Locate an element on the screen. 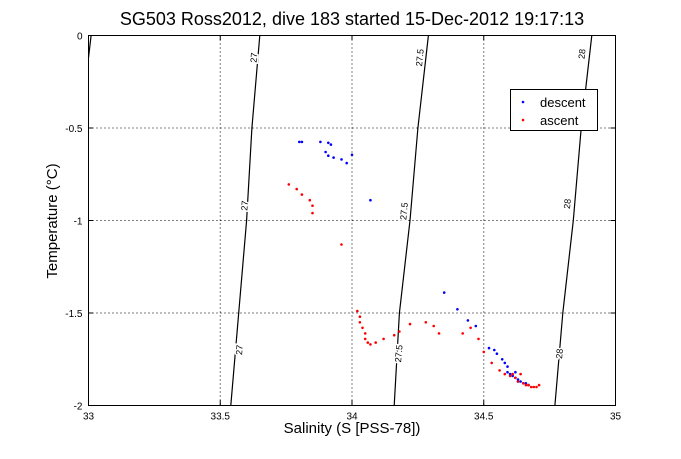  legend-box is located at coordinates (554, 110).